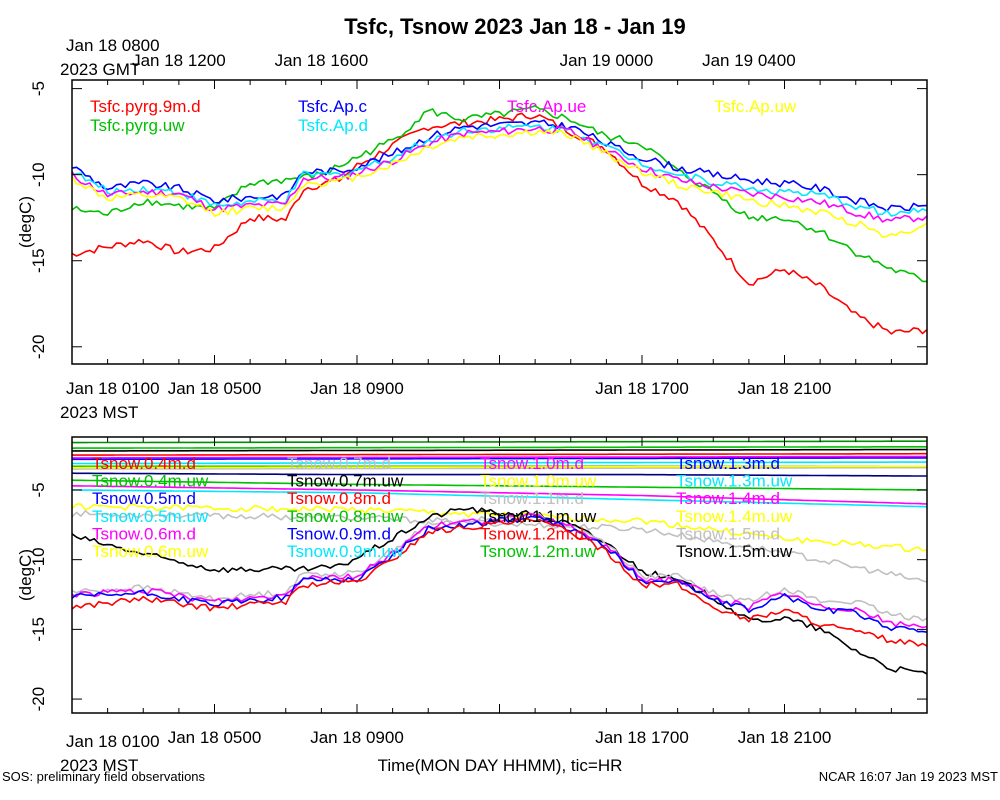 The image size is (1000, 800). I want to click on series-line-tsnow-1-2m-d, so click(499, 457).